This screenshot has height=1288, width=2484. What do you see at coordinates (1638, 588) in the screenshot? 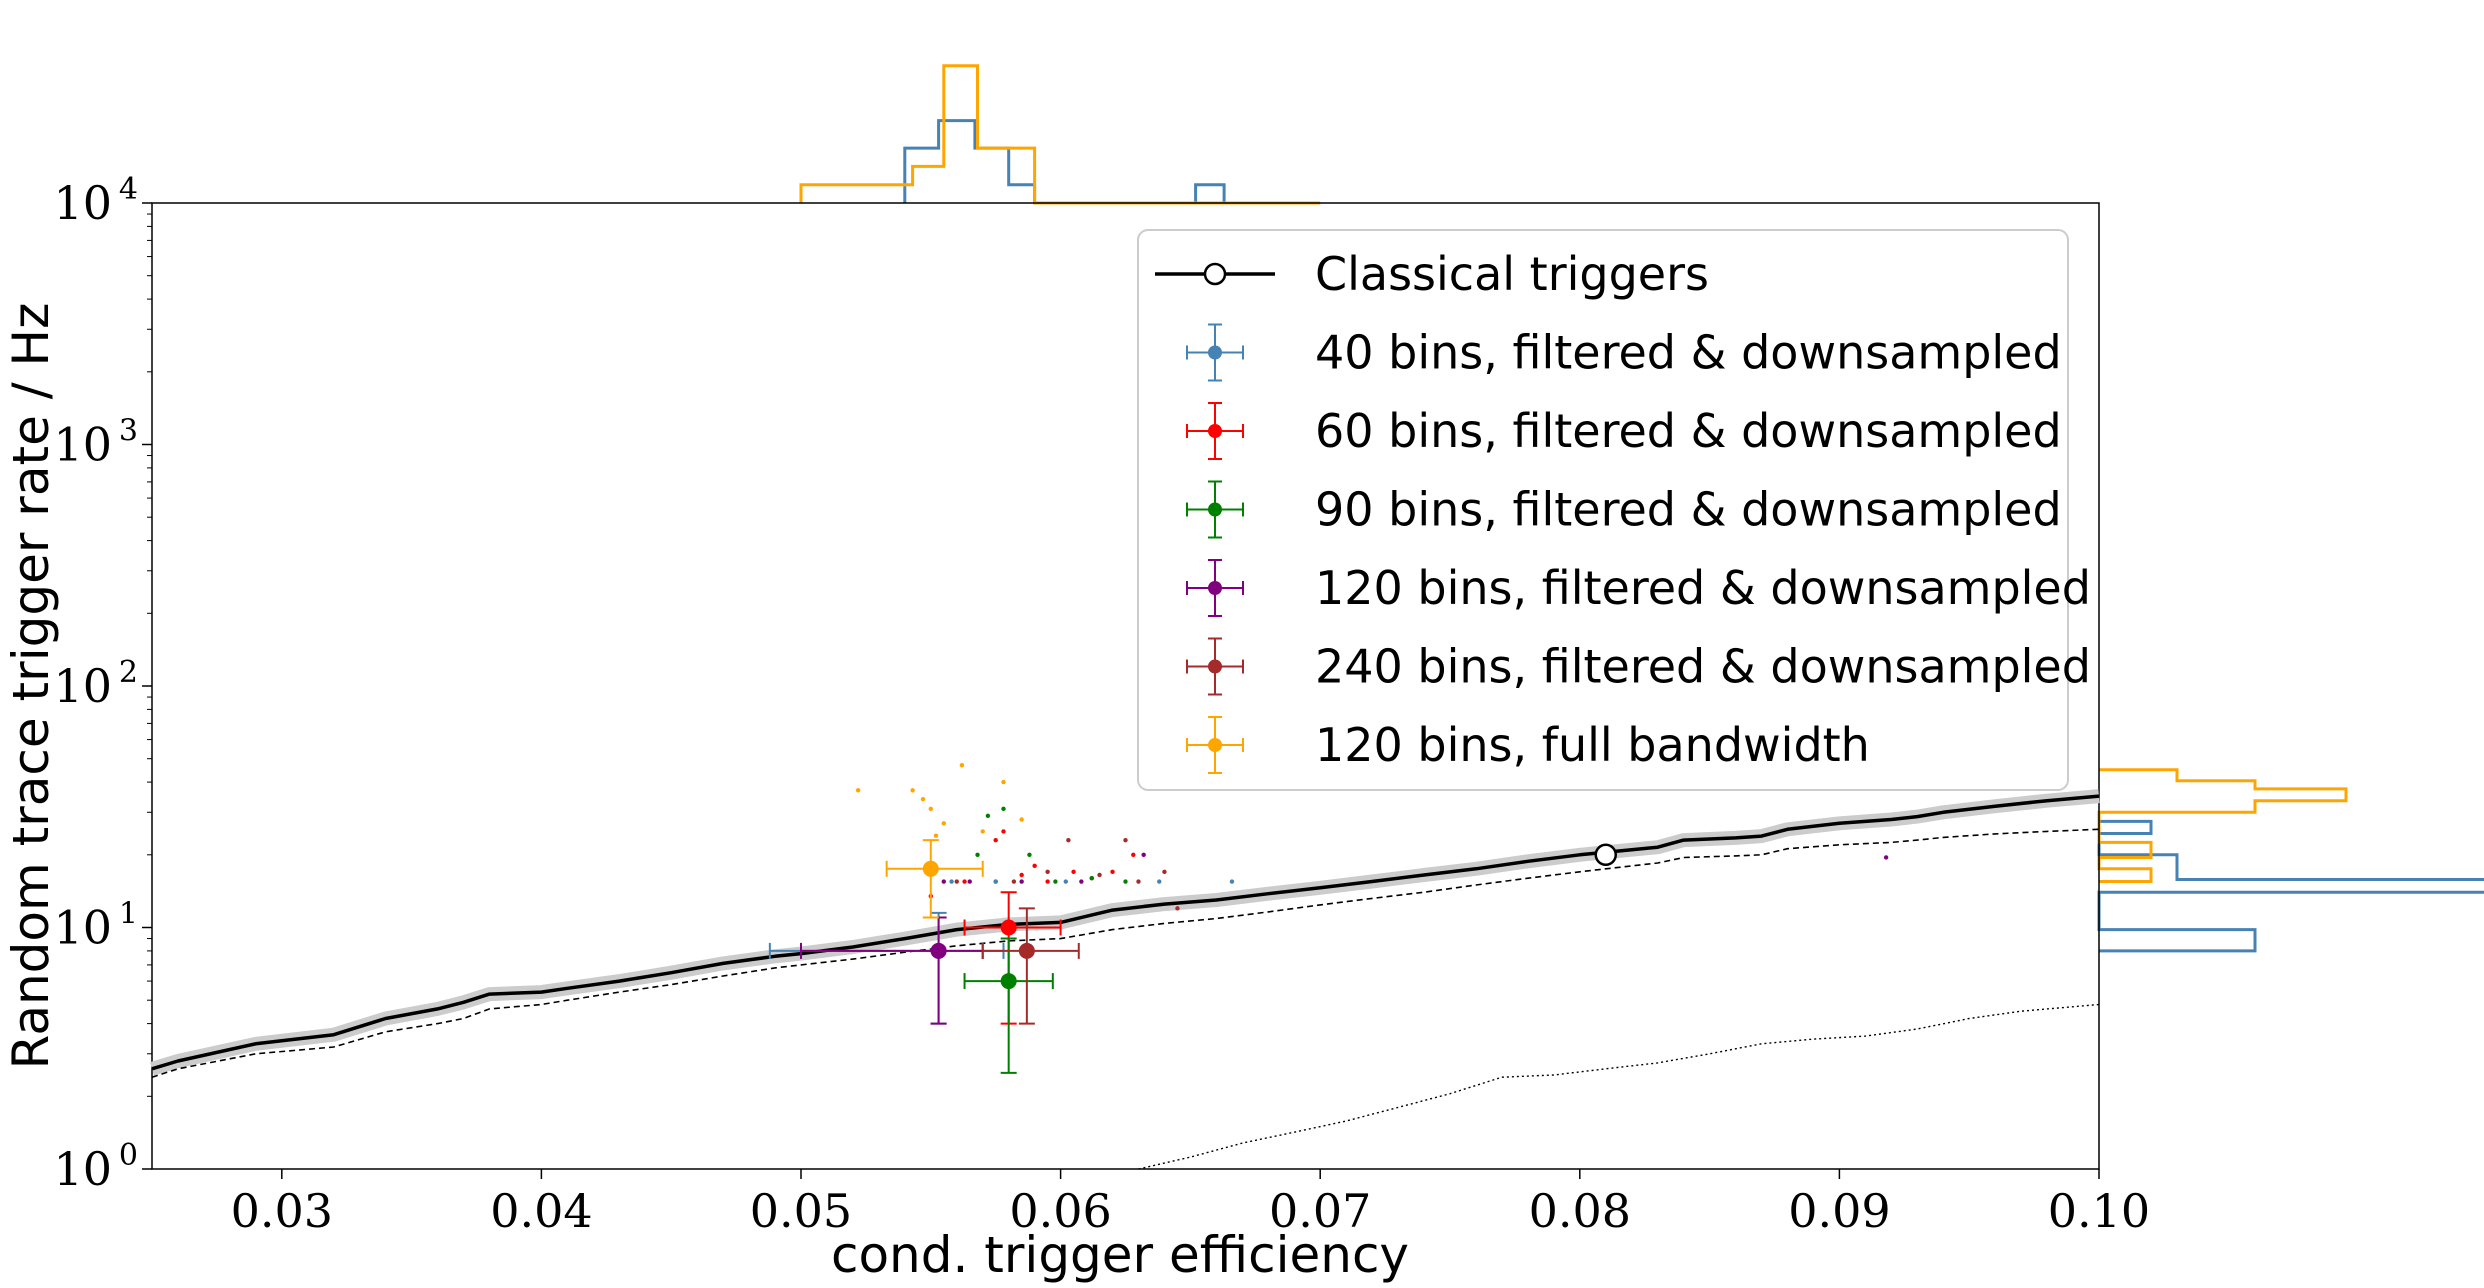
I see `legend-entry-bins120: 120 bins, filtered & downsampled` at bounding box center [1638, 588].